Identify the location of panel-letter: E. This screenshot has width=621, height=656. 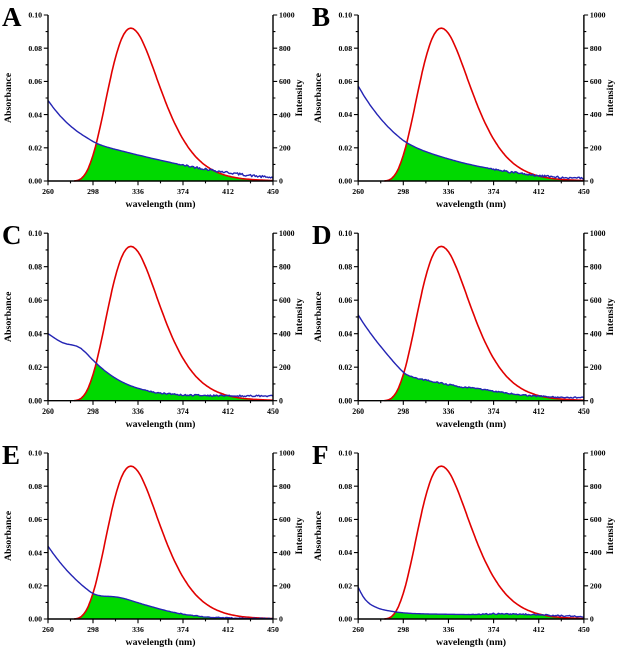
(11, 455).